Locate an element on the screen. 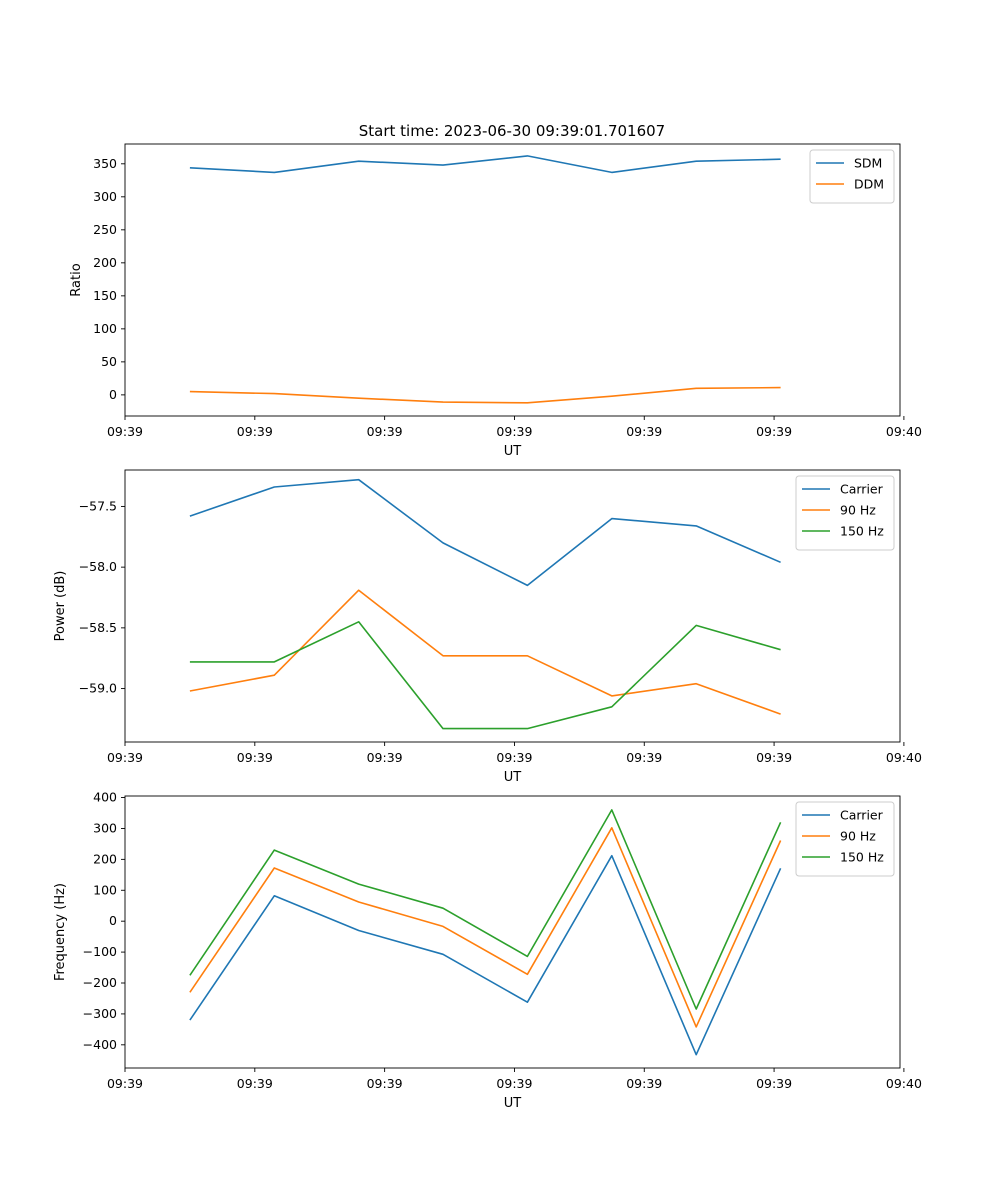 The height and width of the screenshot is (1200, 1000). y-tick-label: −100 is located at coordinates (100, 951).